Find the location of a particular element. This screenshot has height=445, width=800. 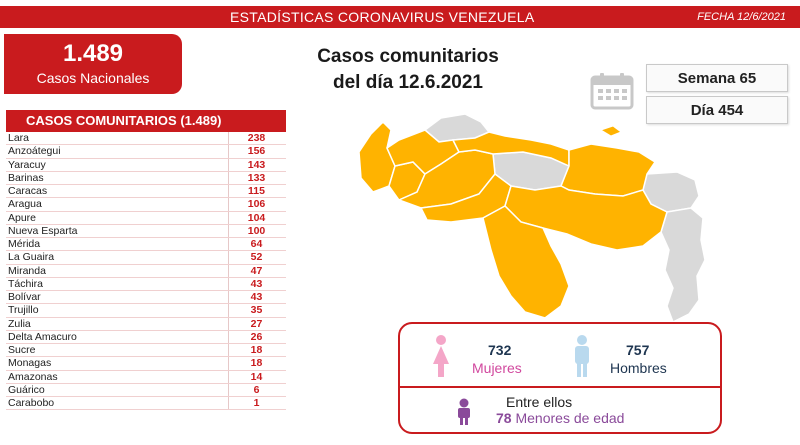

national-cases-label: Casos Nacionales is located at coordinates (93, 78).